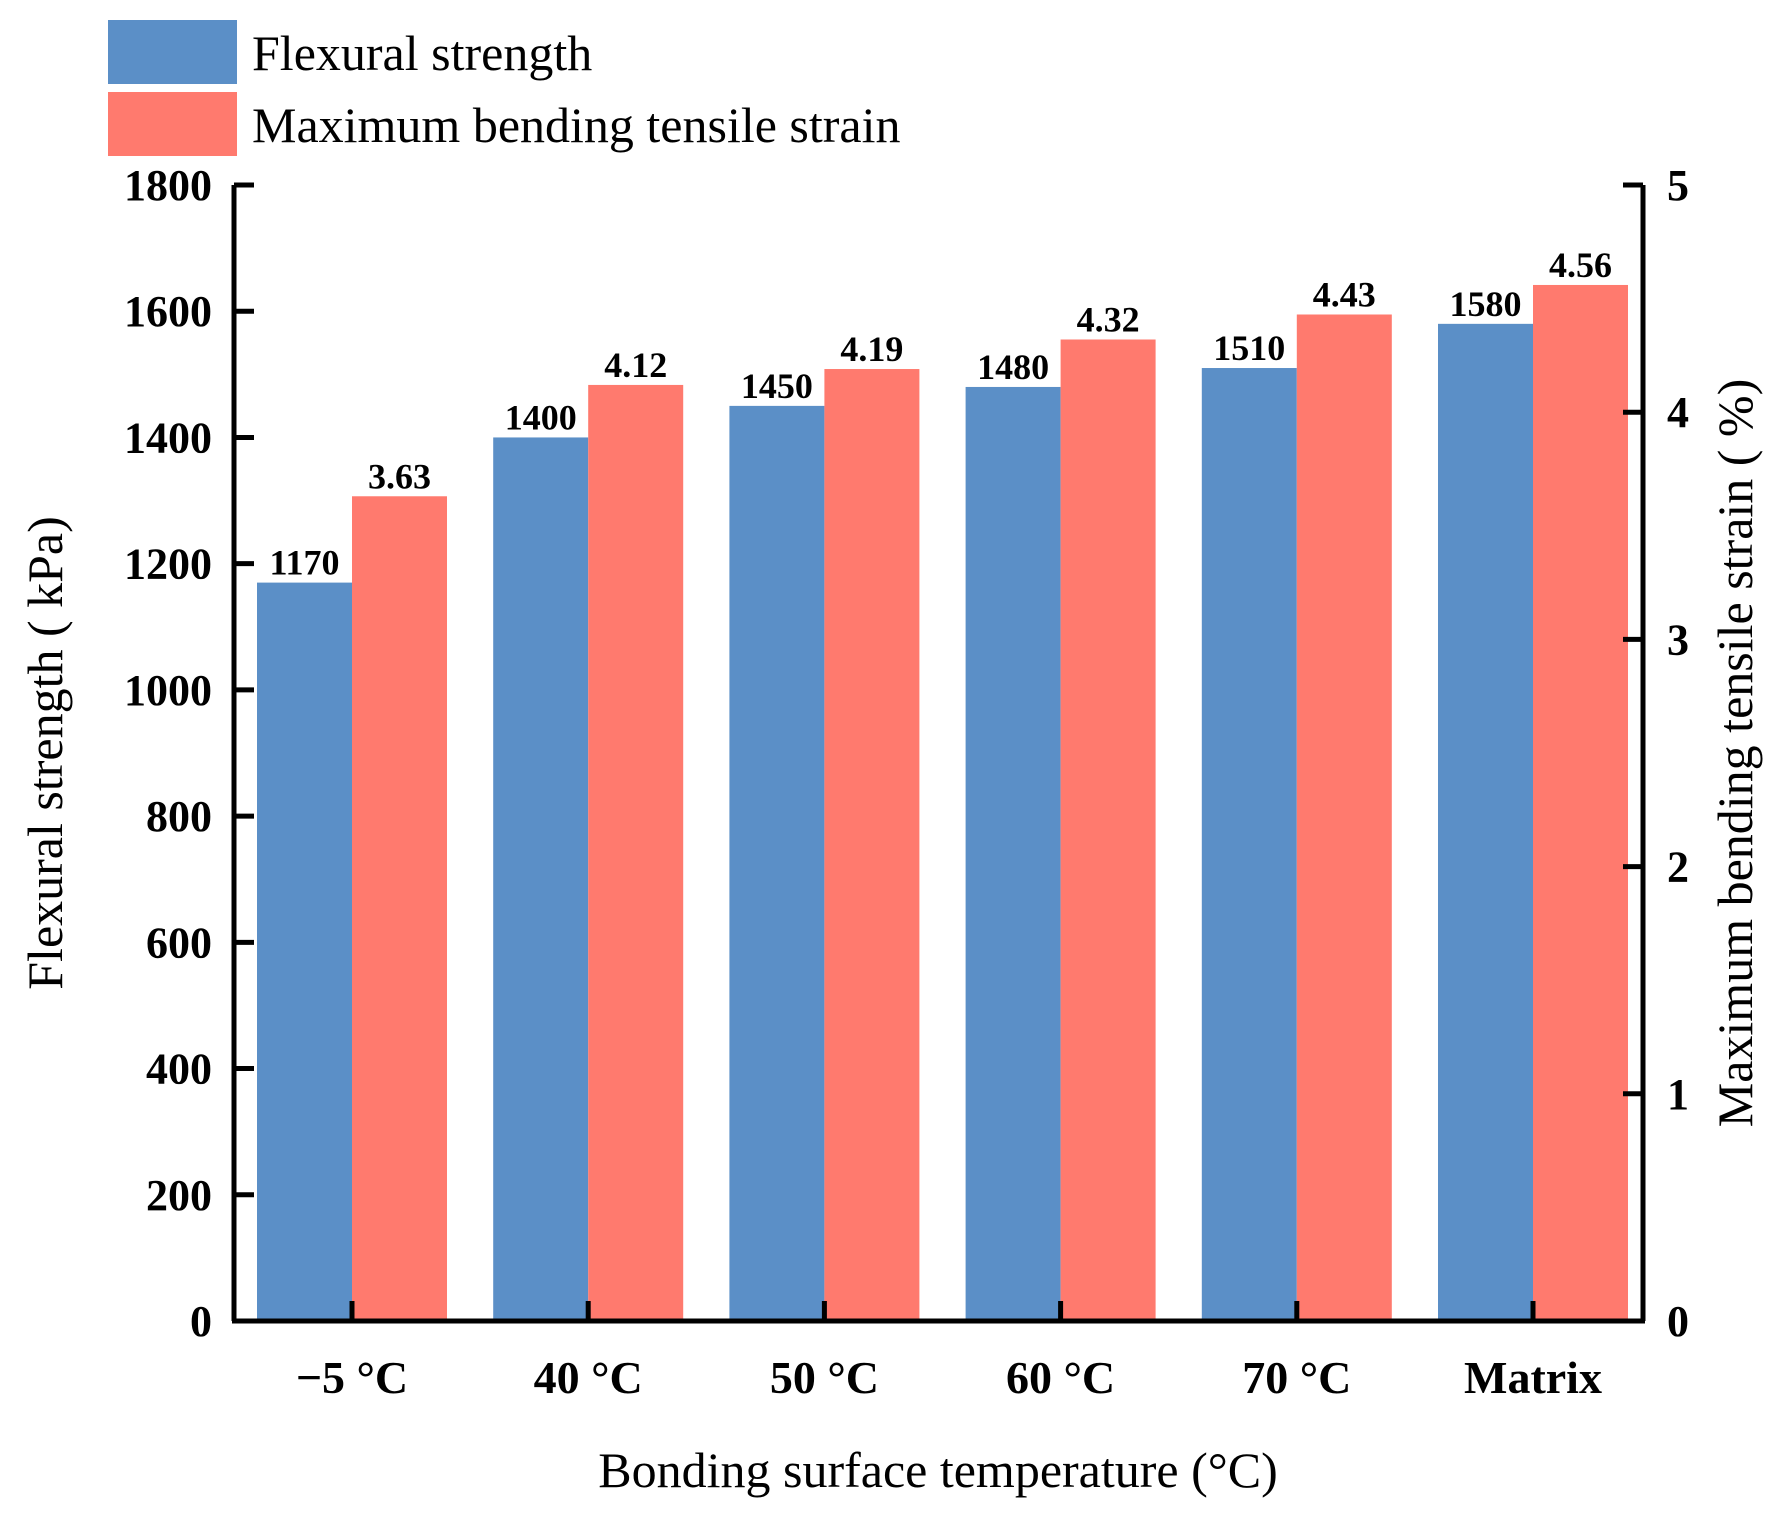 This screenshot has width=1781, height=1518. Describe the element at coordinates (1013, 853) in the screenshot. I see `bar-flexural-strength-60-c` at that location.